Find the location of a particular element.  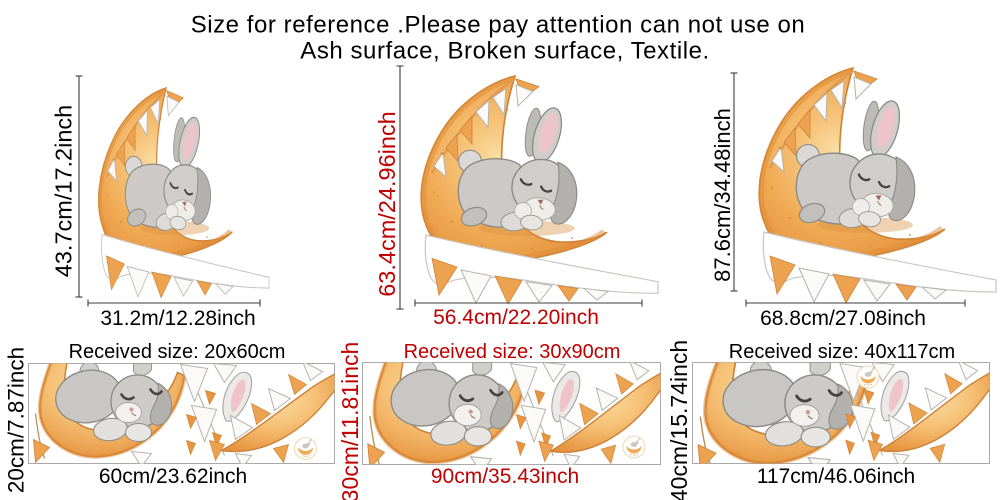

svg-text: 68.8cm/27.08inch is located at coordinates (843, 318).